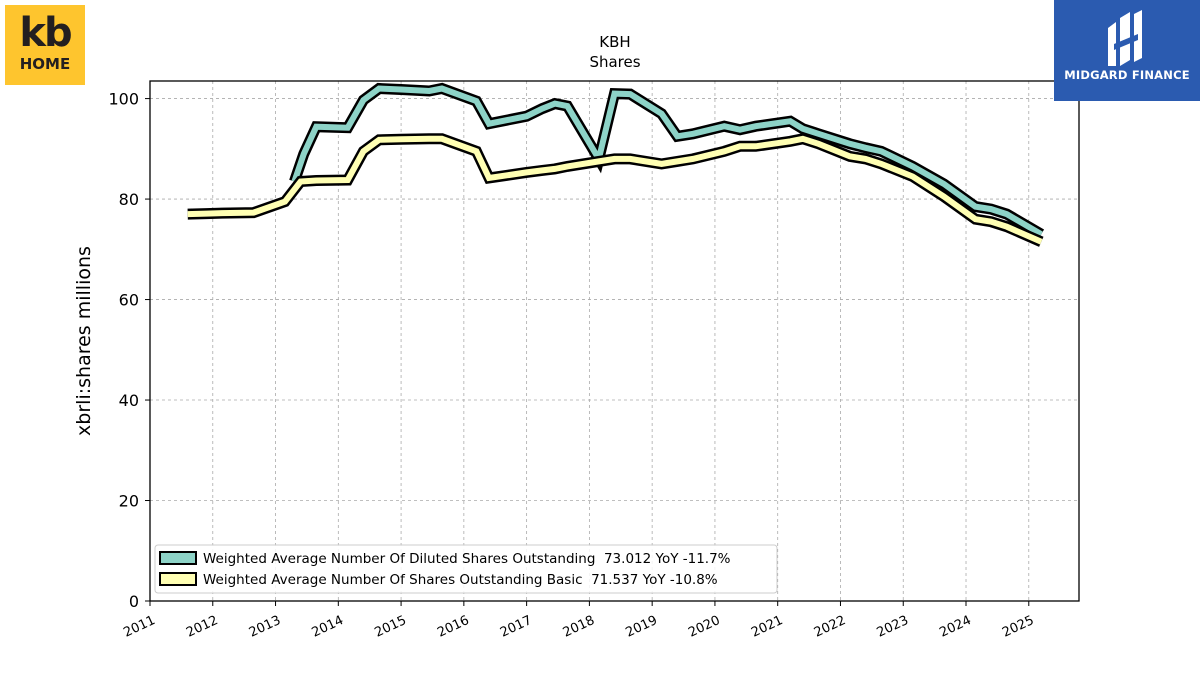 Image resolution: width=1200 pixels, height=675 pixels. Describe the element at coordinates (830, 627) in the screenshot. I see `x-tick-label: 2022` at that location.